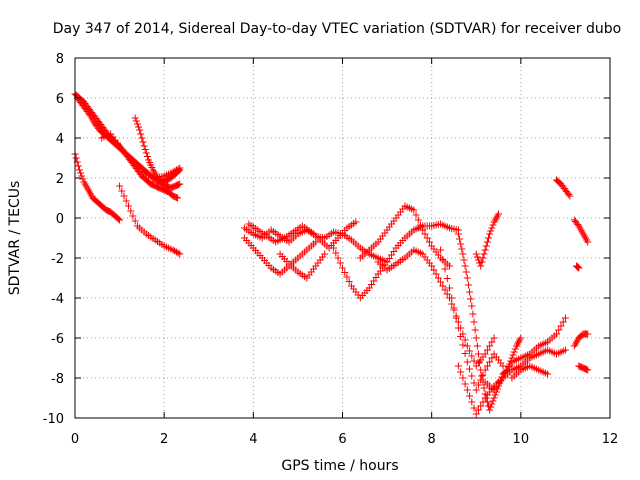 The width and height of the screenshot is (640, 480). Describe the element at coordinates (60, 139) in the screenshot. I see `y-tick-label: 4` at that location.